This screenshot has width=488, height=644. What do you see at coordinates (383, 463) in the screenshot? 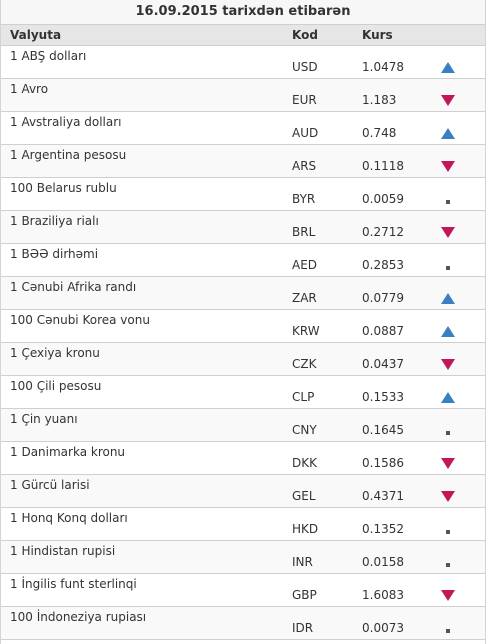
I see `exchange-rate: 0.1586` at bounding box center [383, 463].